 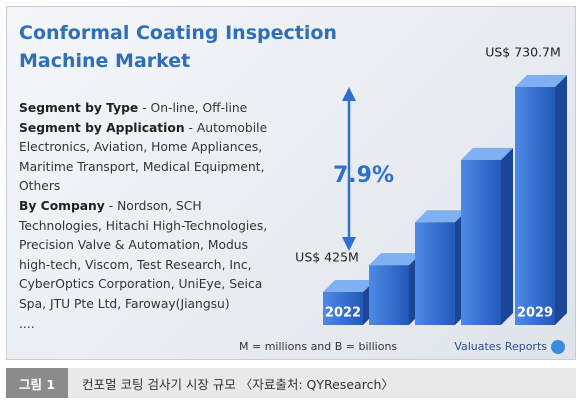 I want to click on segment: Segment by Type - On-line, Off-line, so click(x=148, y=109).